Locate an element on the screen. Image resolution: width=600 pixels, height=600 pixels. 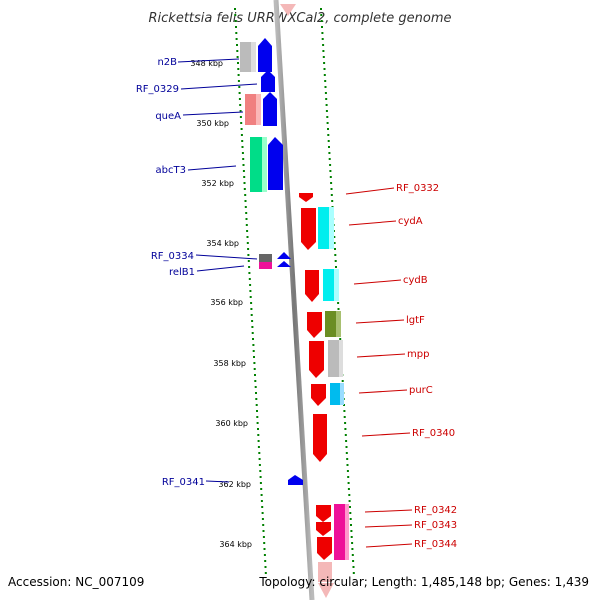
gene-label-n2B: n2B is located at coordinates (167, 62).